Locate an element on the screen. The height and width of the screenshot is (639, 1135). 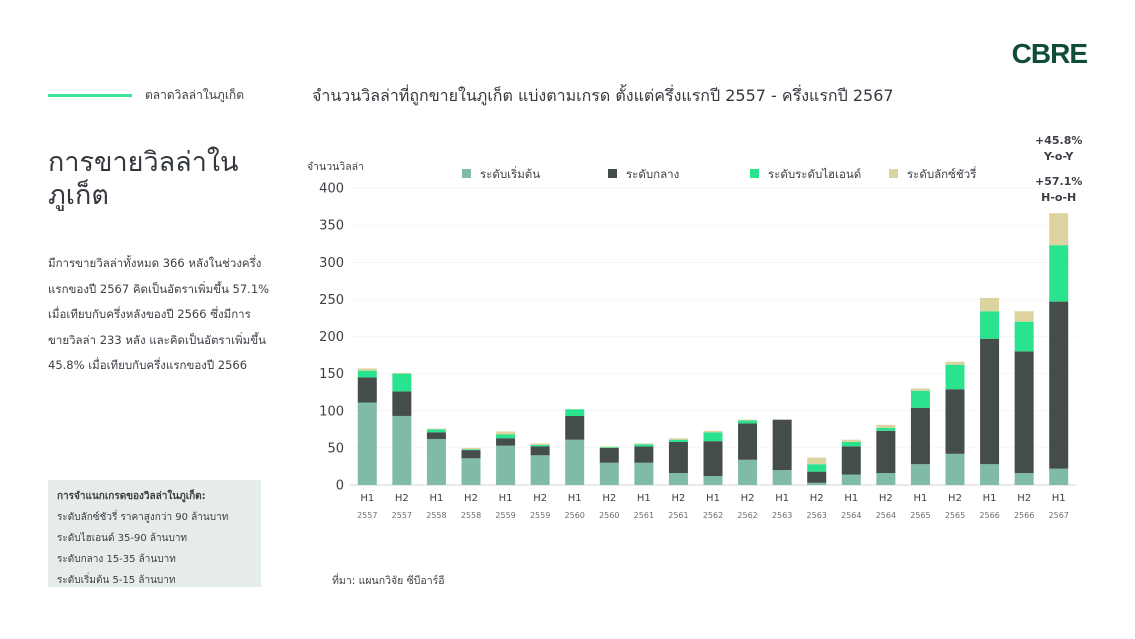
y-tick-label: 0 is located at coordinates (340, 486).